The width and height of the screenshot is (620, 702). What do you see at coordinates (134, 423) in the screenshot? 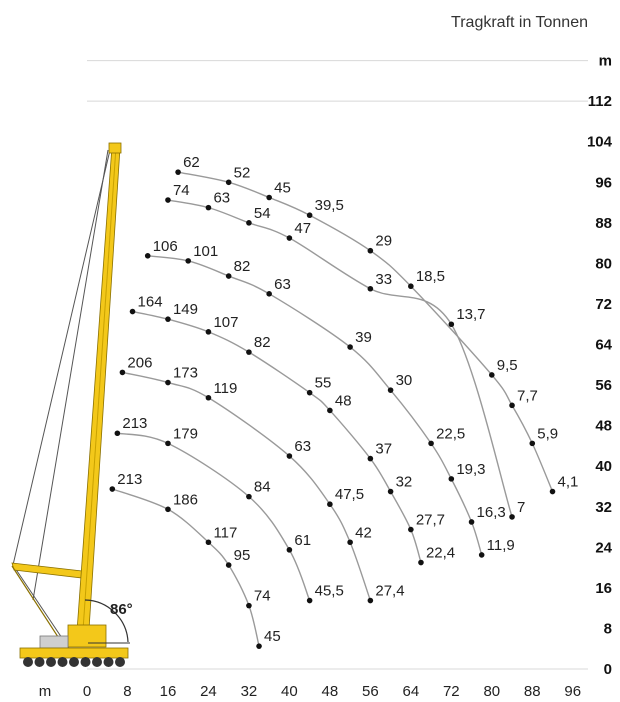
I see `load-label: 213` at bounding box center [134, 423].